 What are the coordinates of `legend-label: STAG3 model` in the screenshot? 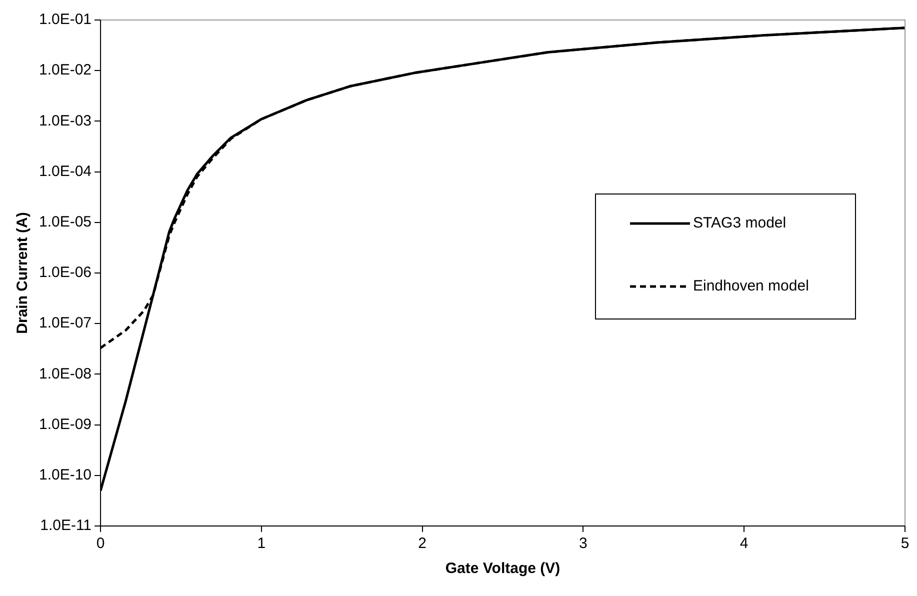 It's located at (739, 223).